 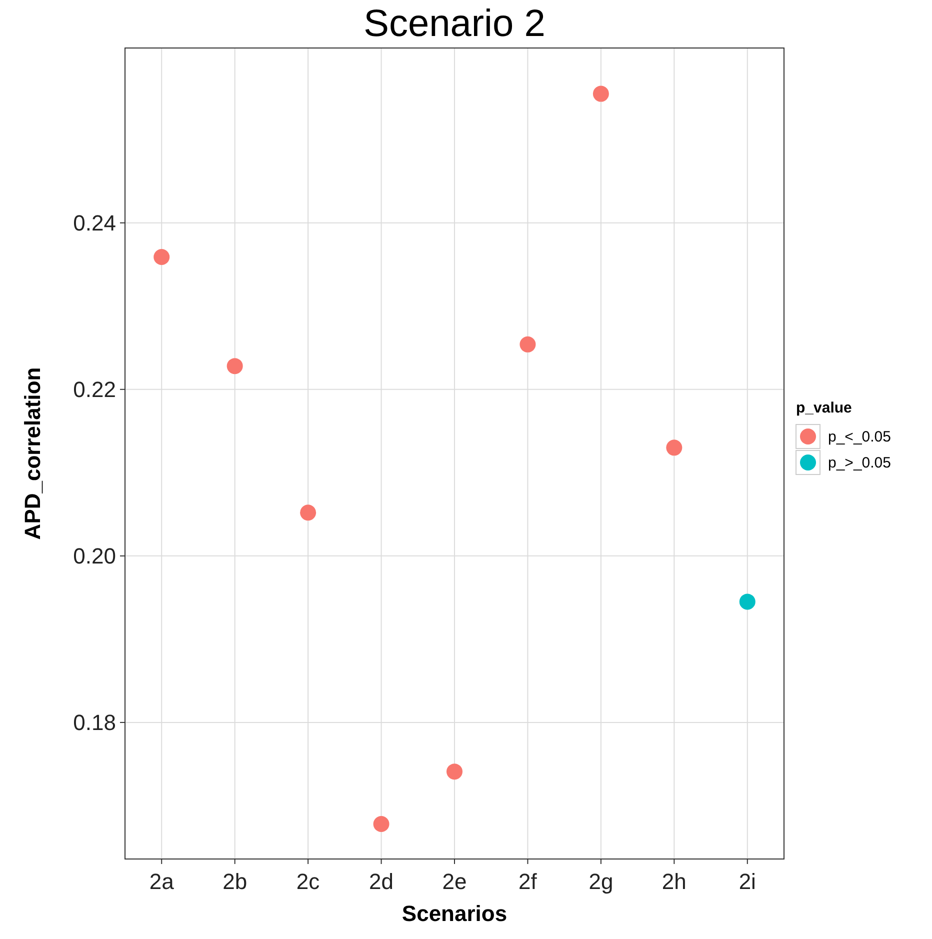 What do you see at coordinates (674, 881) in the screenshot?
I see `x-tick-label: 2h` at bounding box center [674, 881].